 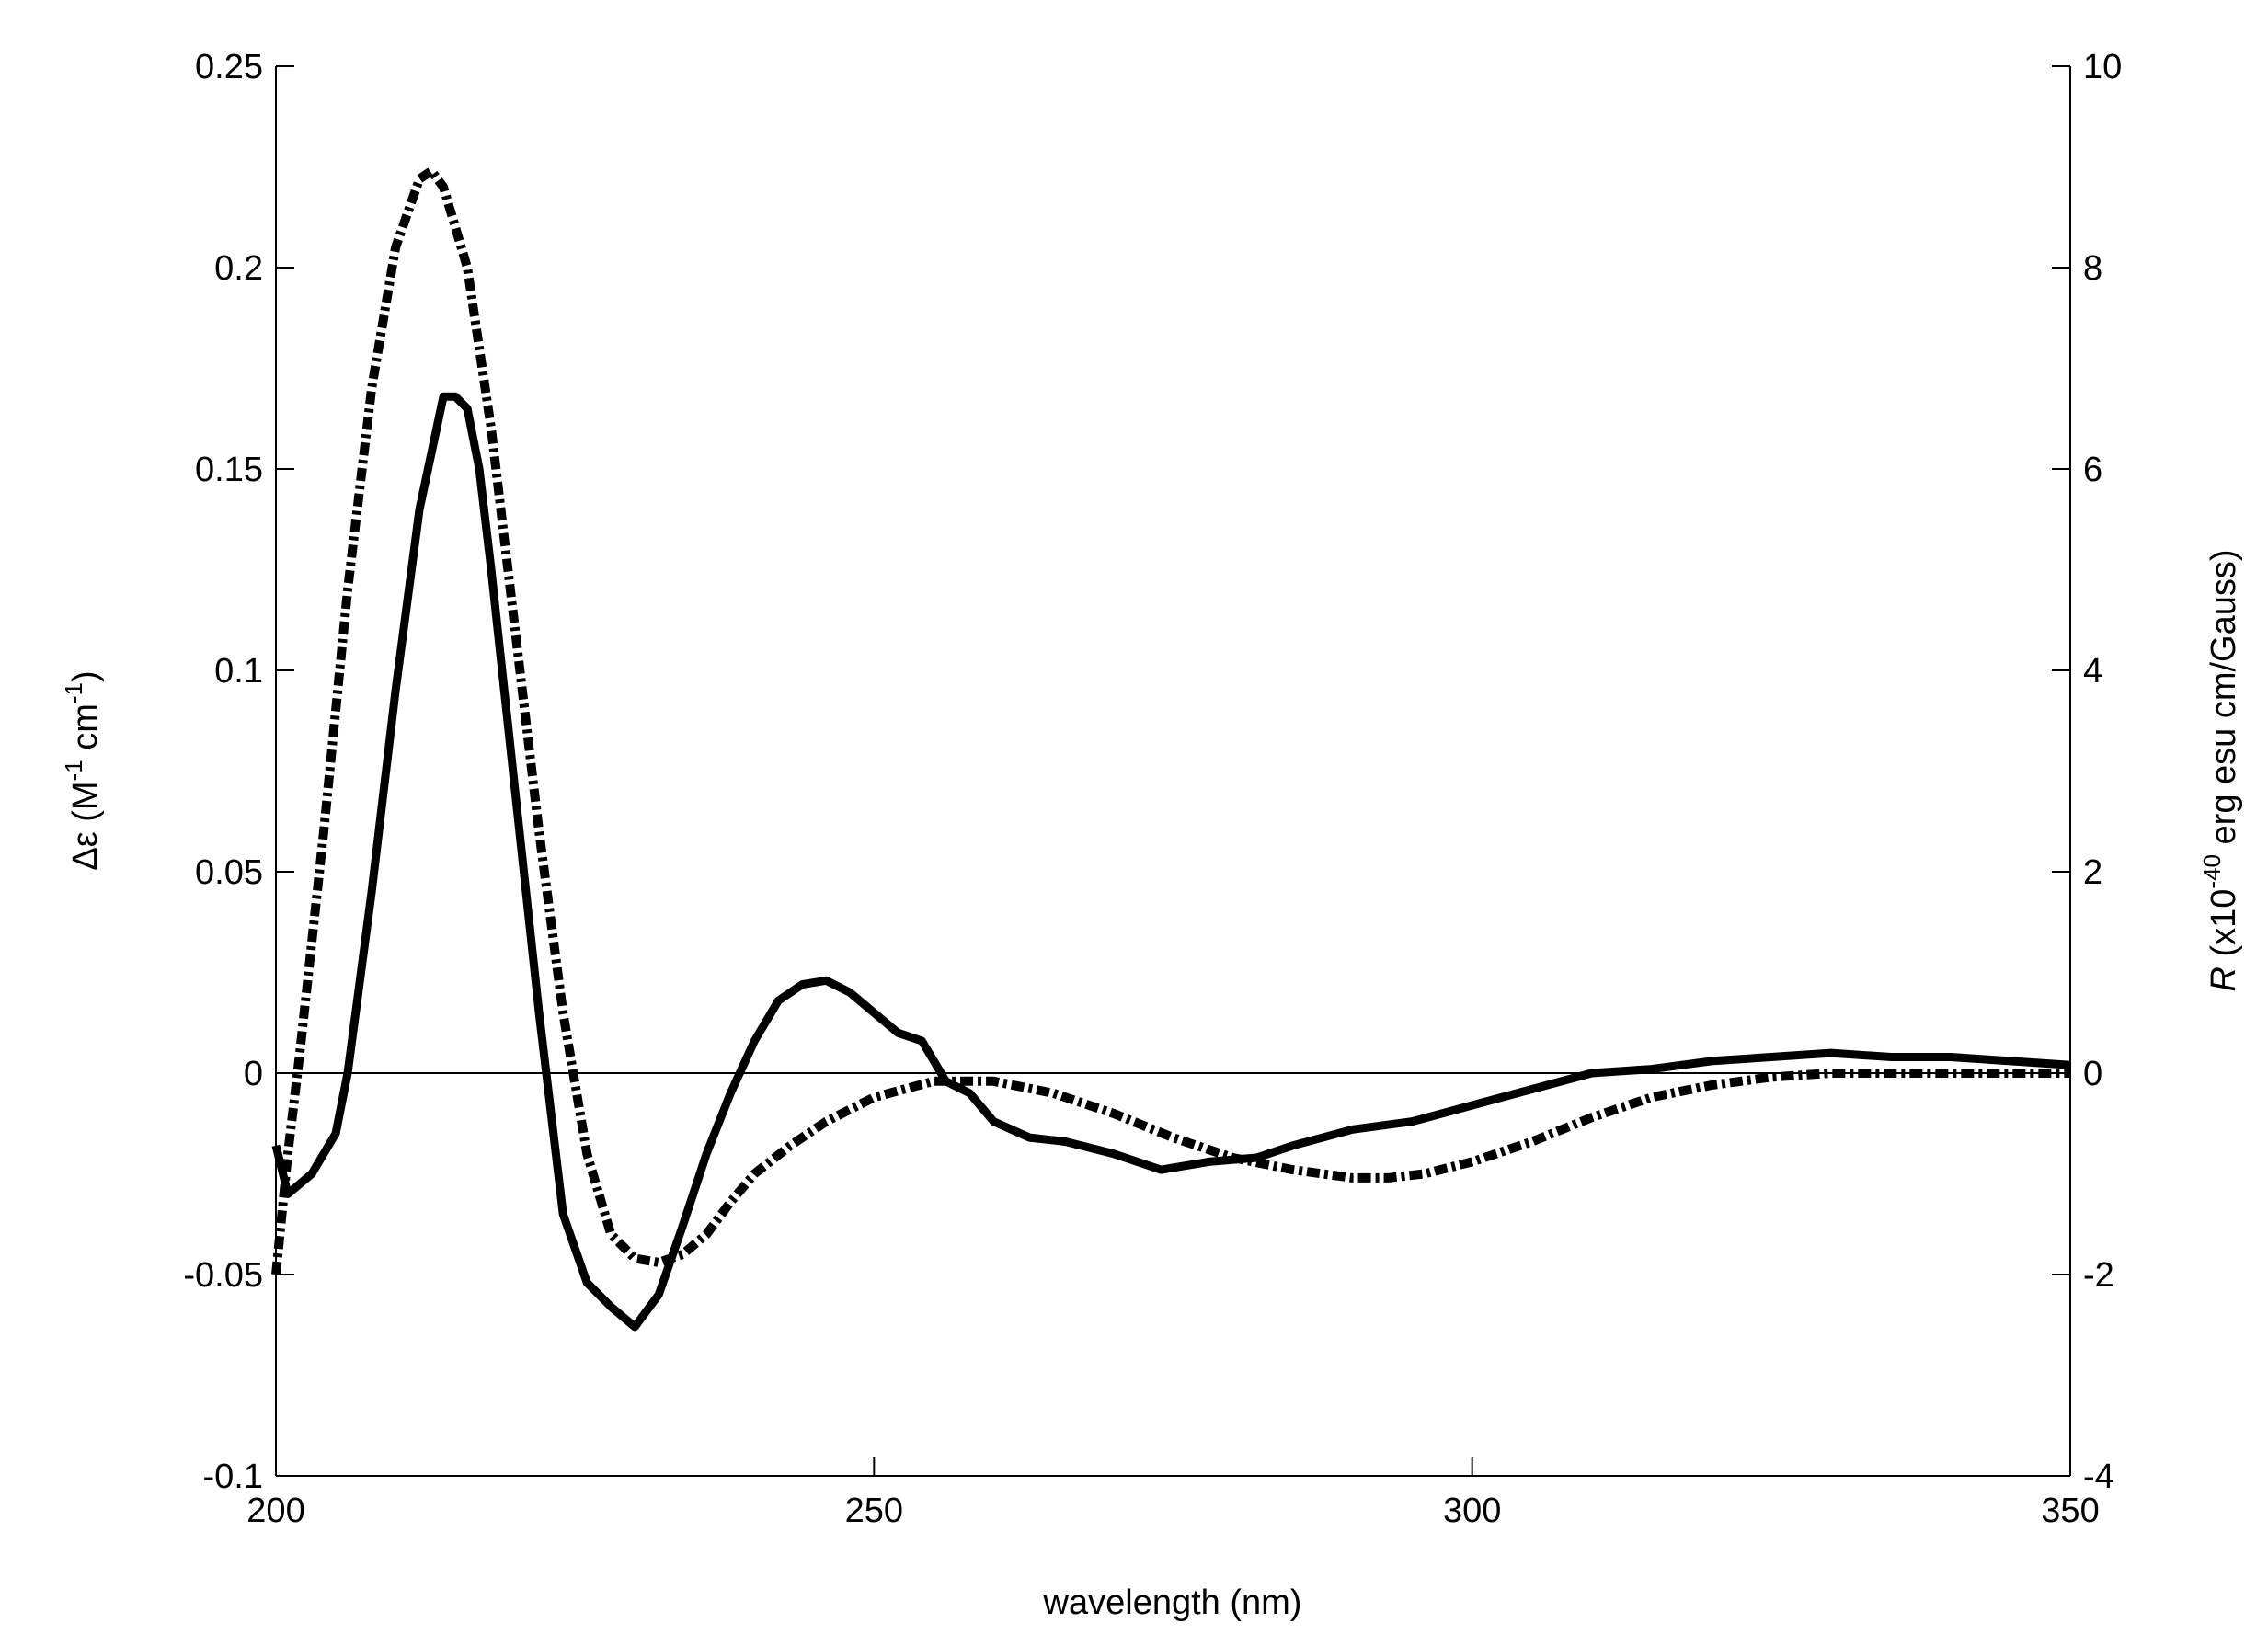 What do you see at coordinates (2224, 979) in the screenshot?
I see `right-y-title-italic: R` at bounding box center [2224, 979].